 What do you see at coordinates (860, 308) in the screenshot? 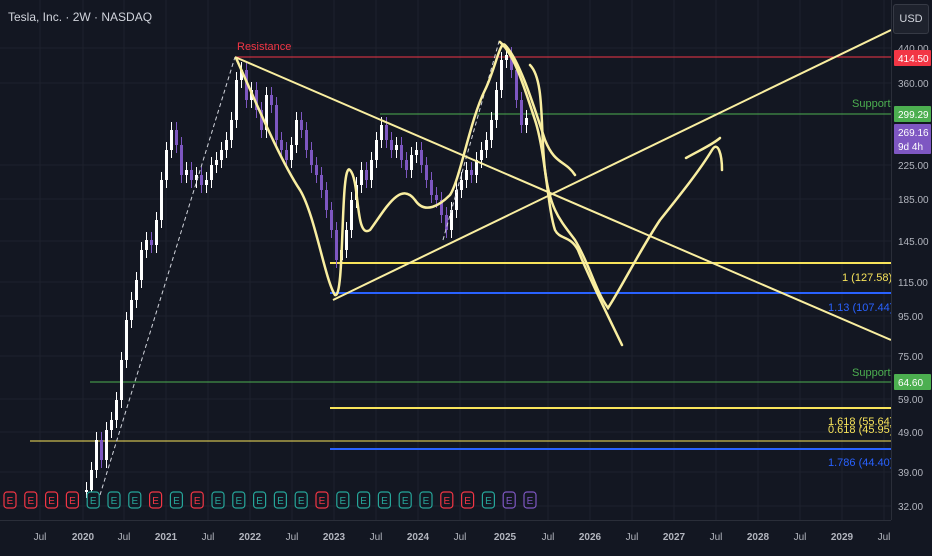
I see `fib-113-label: 1.13 (107.44)` at bounding box center [860, 308].